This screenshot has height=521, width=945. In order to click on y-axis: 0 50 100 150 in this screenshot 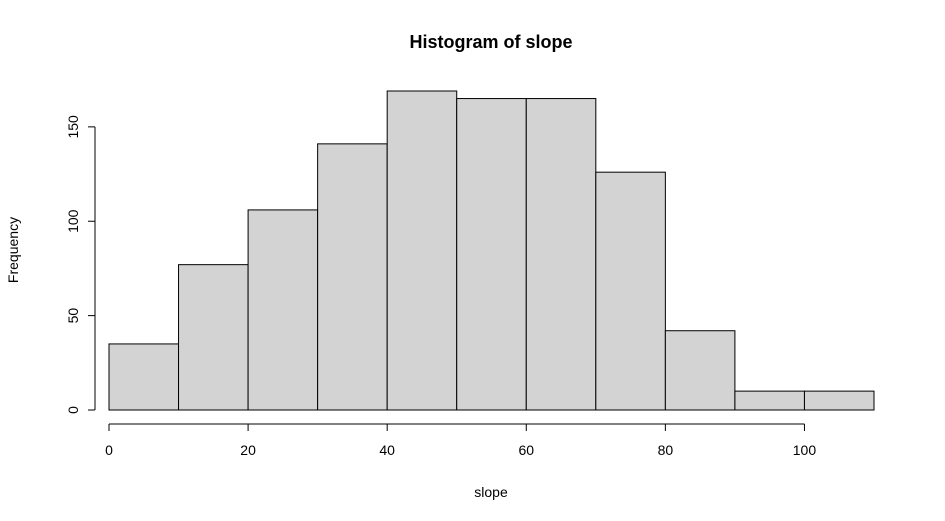, I will do `click(80, 264)`.